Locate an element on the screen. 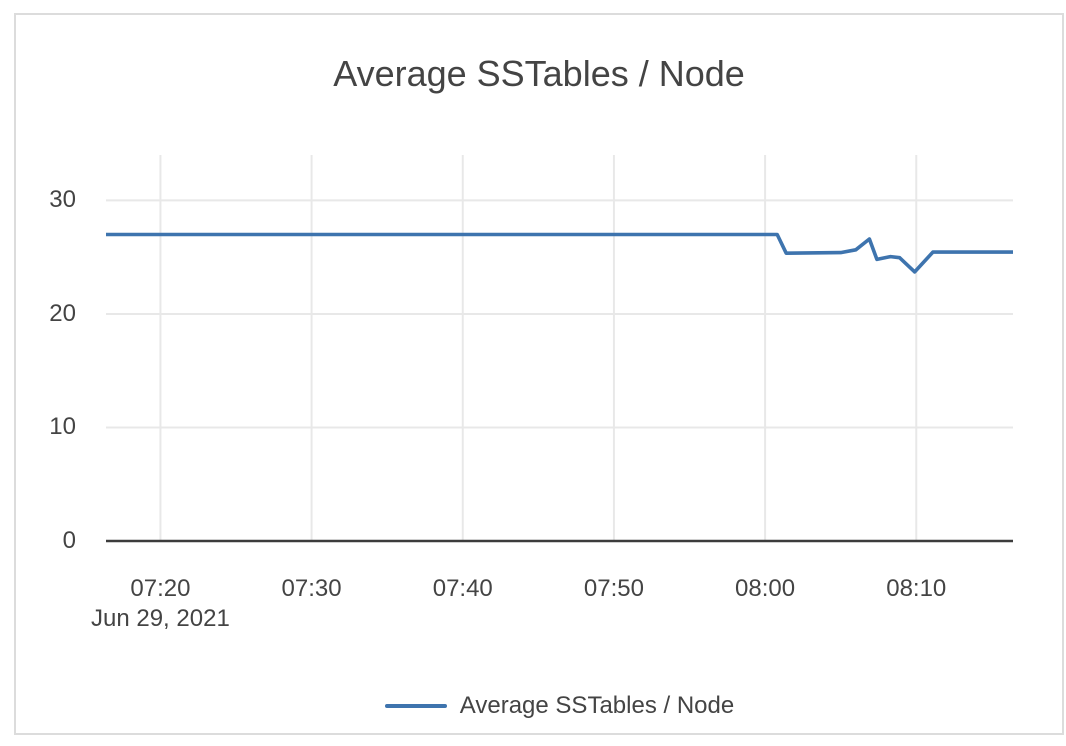 This screenshot has height=746, width=1066. x-tick-label: 08:10 is located at coordinates (916, 588).